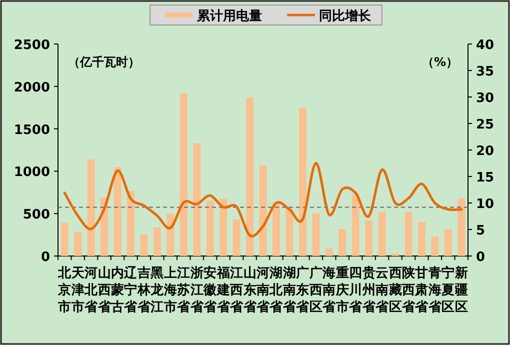  Describe the element at coordinates (229, 16) in the screenshot. I see `legend-label: 累计用电量` at that location.